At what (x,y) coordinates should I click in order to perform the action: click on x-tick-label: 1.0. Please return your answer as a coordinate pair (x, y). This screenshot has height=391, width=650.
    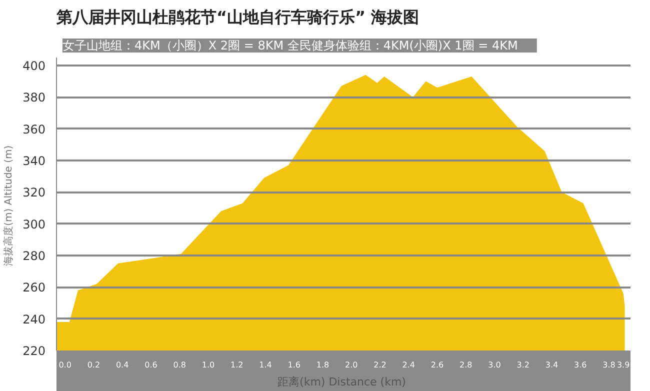
    Looking at the image, I should click on (208, 365).